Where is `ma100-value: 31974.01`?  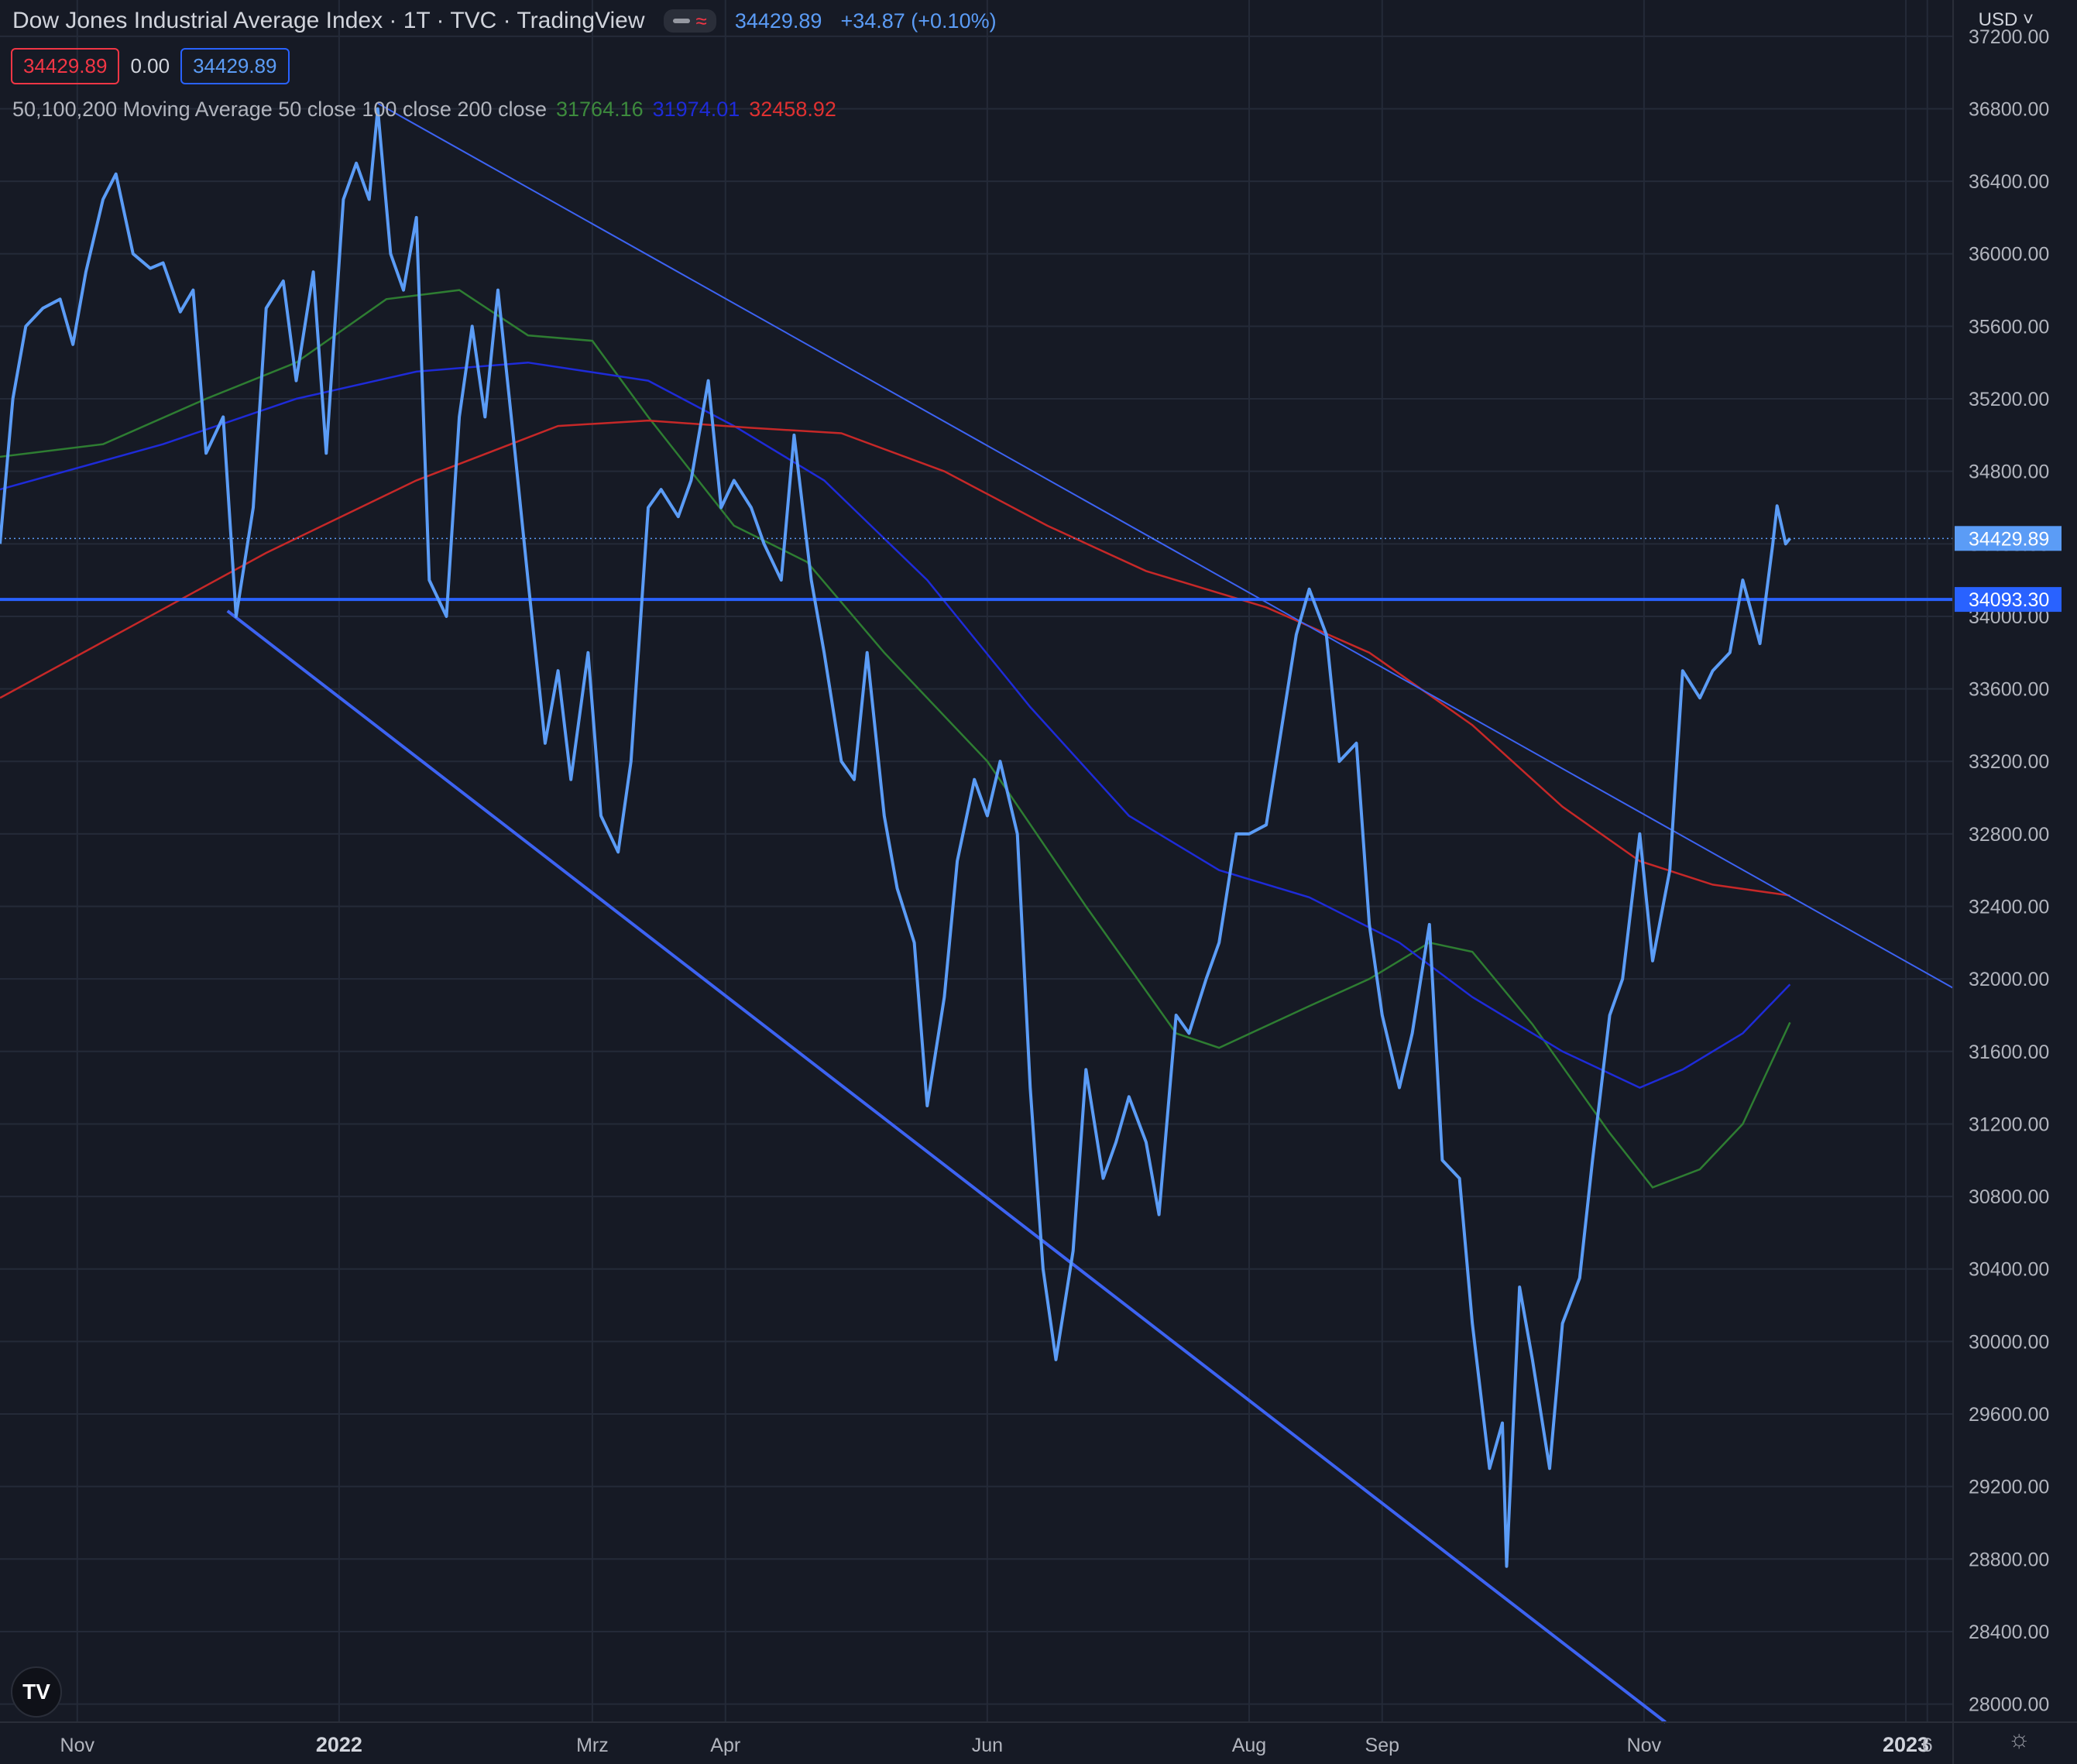
ma100-value: 31974.01 is located at coordinates (696, 109).